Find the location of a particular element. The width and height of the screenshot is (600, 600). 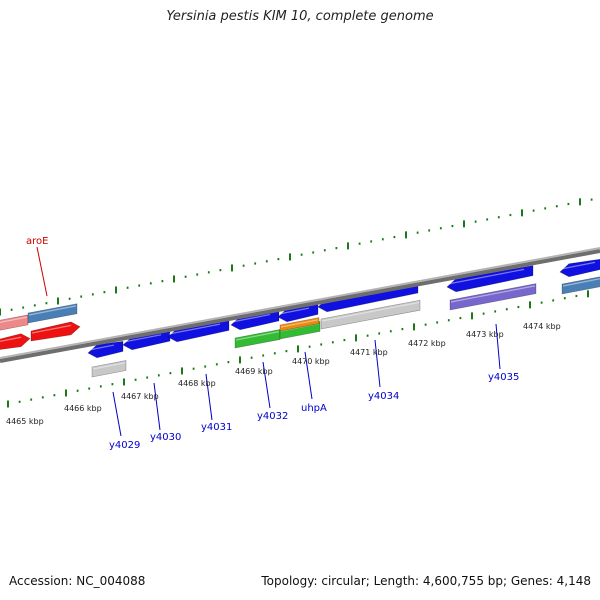

gene-block-aroE-highlight is located at coordinates (52, 310).